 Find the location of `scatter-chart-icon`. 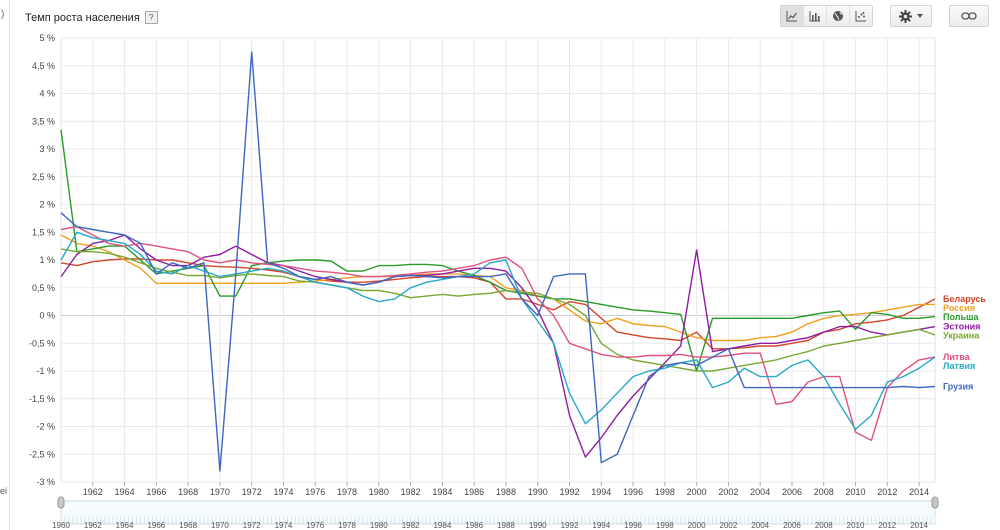

scatter-chart-icon is located at coordinates (860, 15).